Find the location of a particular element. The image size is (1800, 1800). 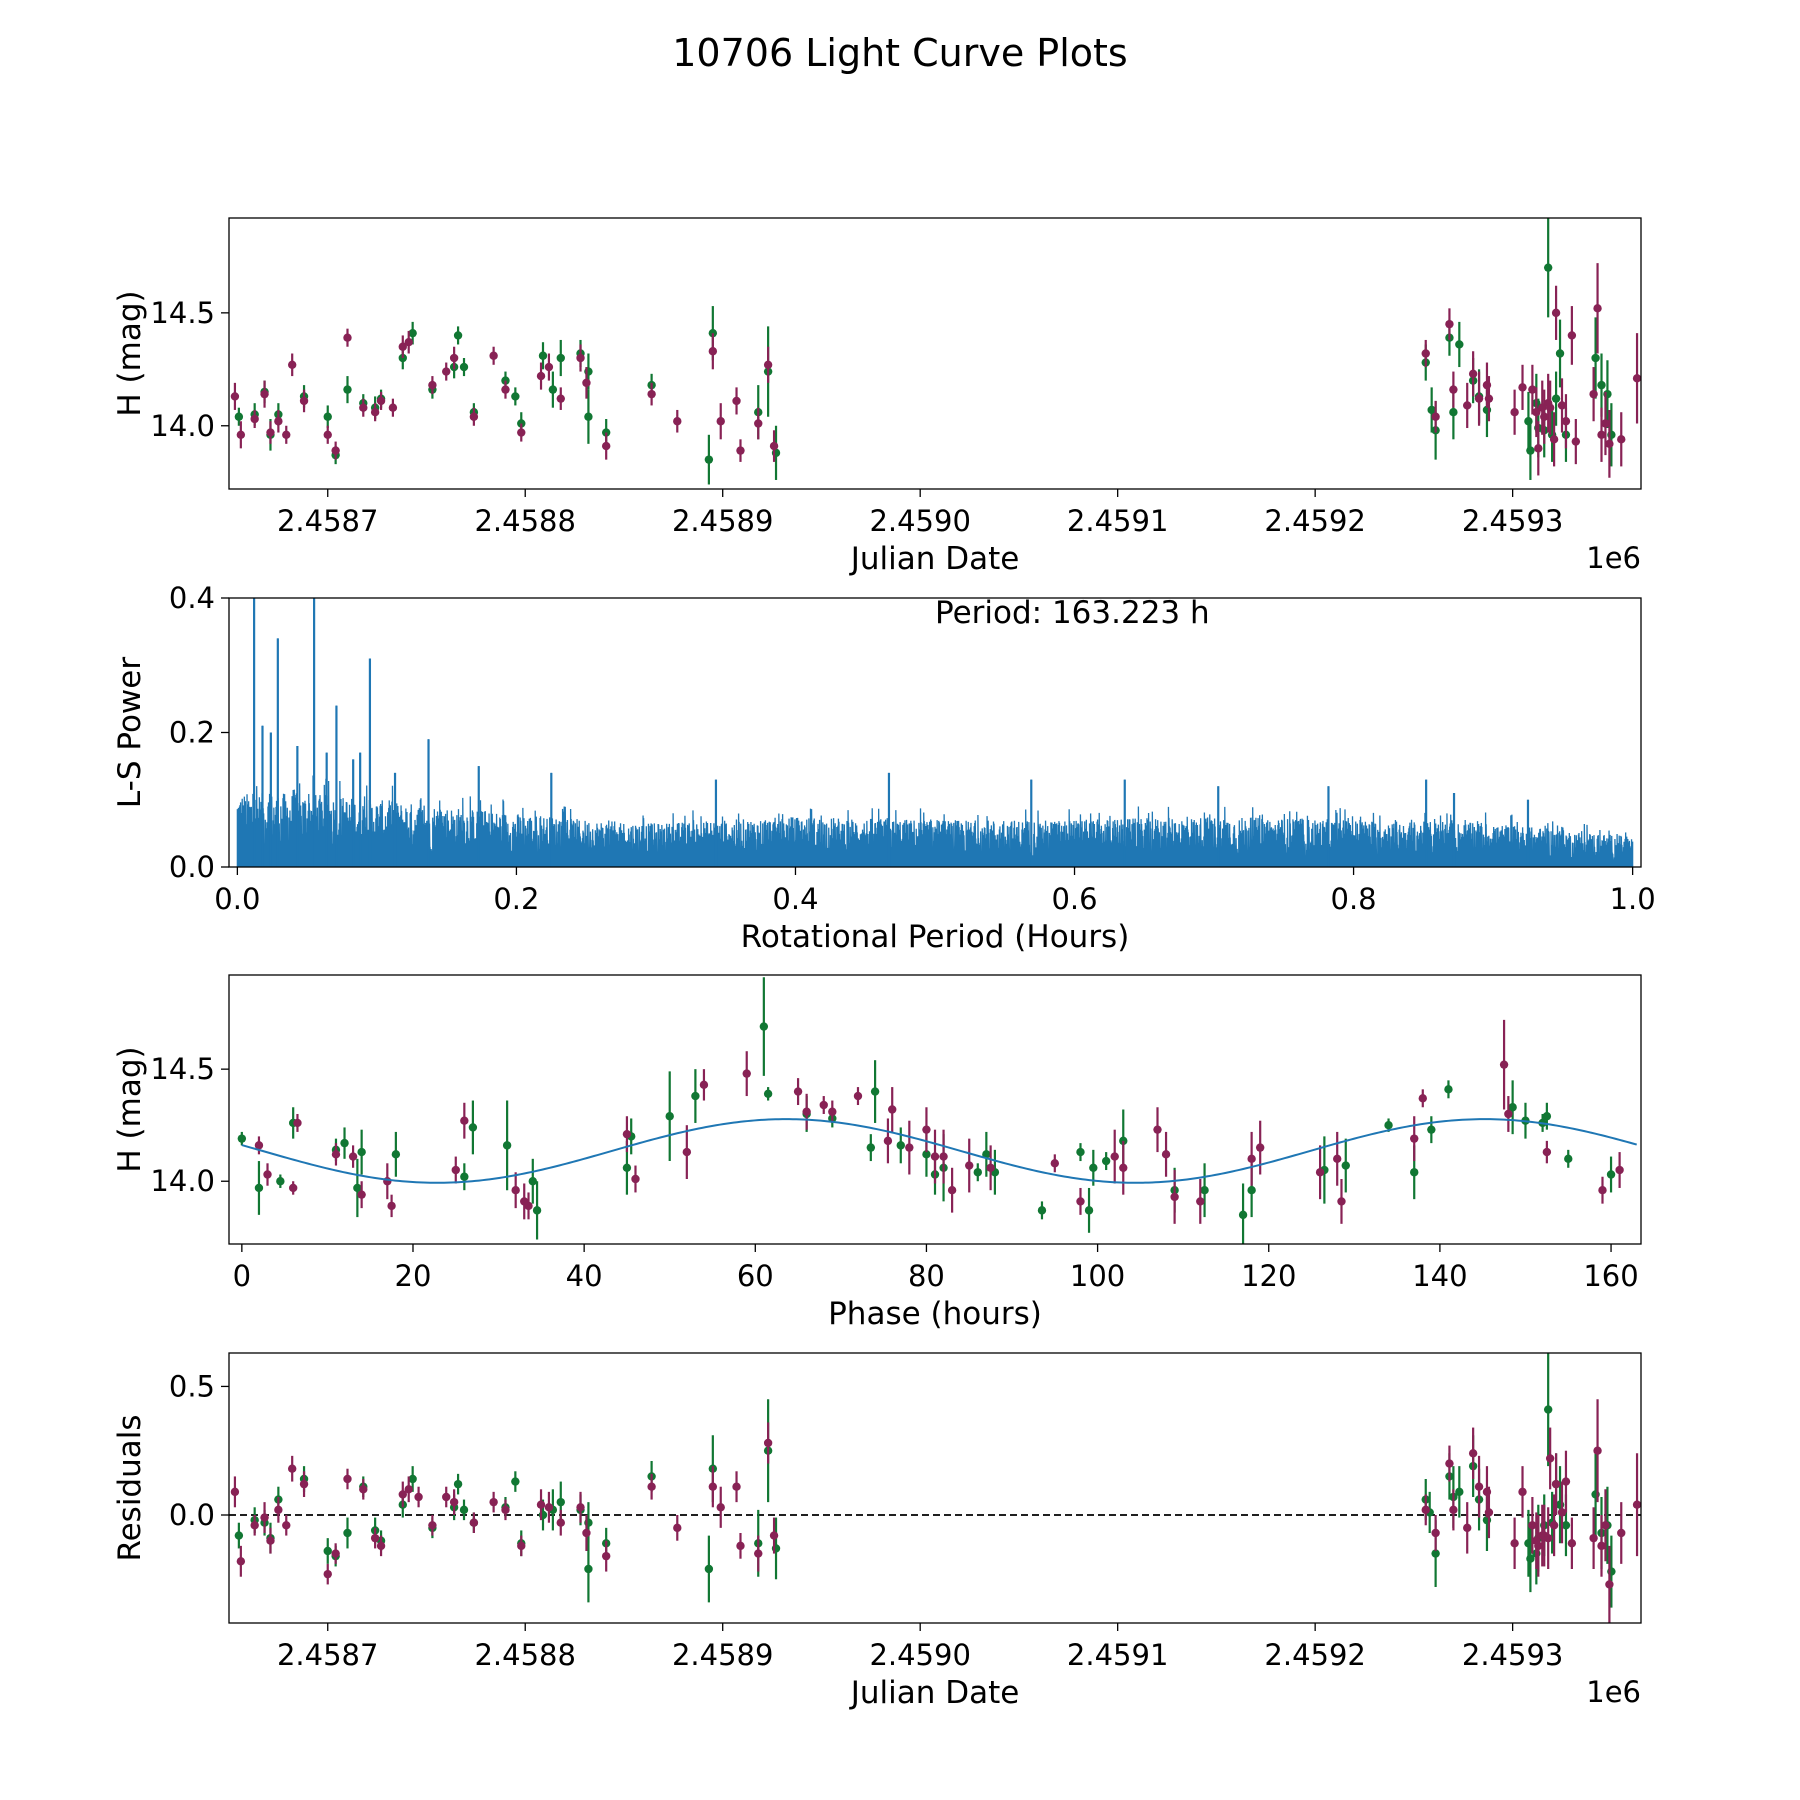

periodogram-x-tick-label: 1.0 is located at coordinates (1633, 899).